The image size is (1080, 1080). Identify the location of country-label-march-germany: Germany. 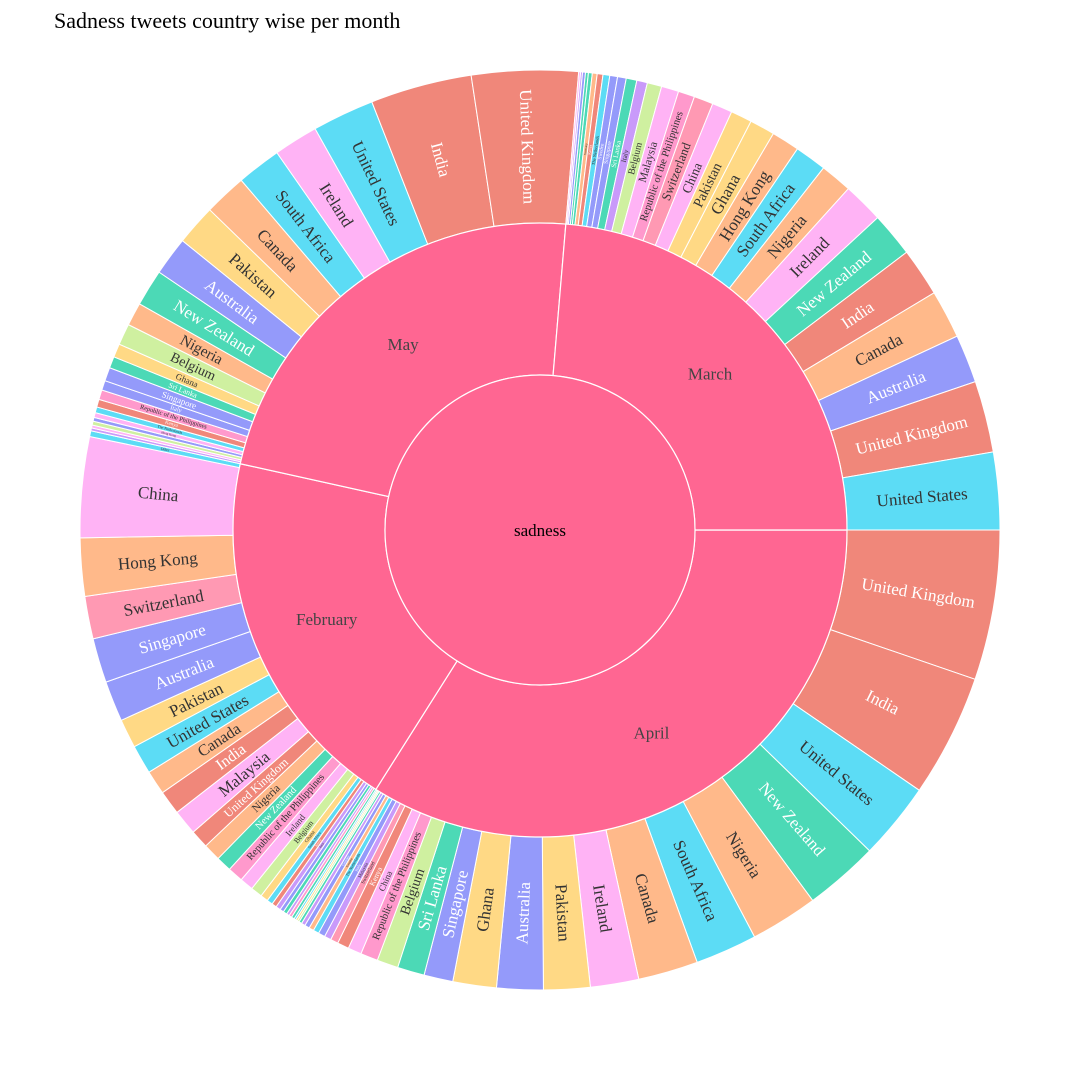
(585, 149).